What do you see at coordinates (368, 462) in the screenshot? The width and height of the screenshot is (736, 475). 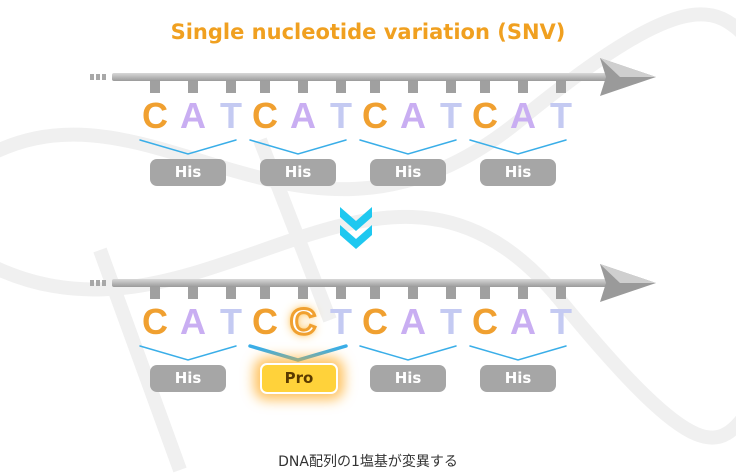 I see `caption: DNA配列の1塩基が変異する` at bounding box center [368, 462].